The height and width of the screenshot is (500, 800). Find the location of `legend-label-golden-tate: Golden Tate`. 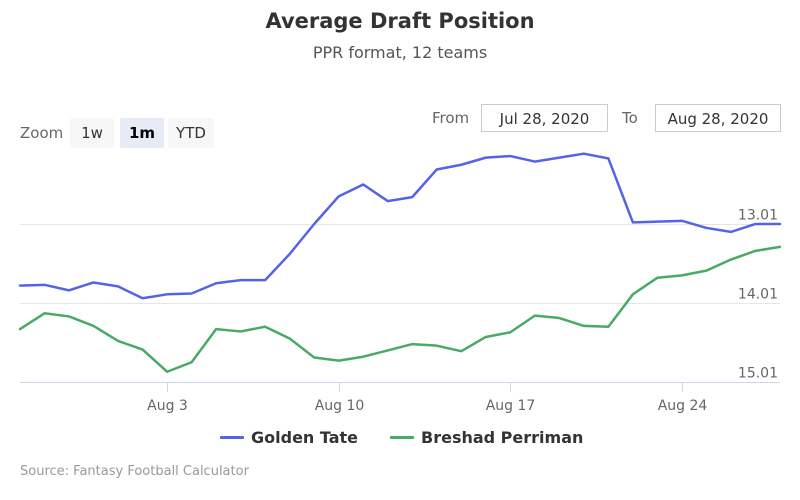

legend-label-golden-tate: Golden Tate is located at coordinates (305, 437).